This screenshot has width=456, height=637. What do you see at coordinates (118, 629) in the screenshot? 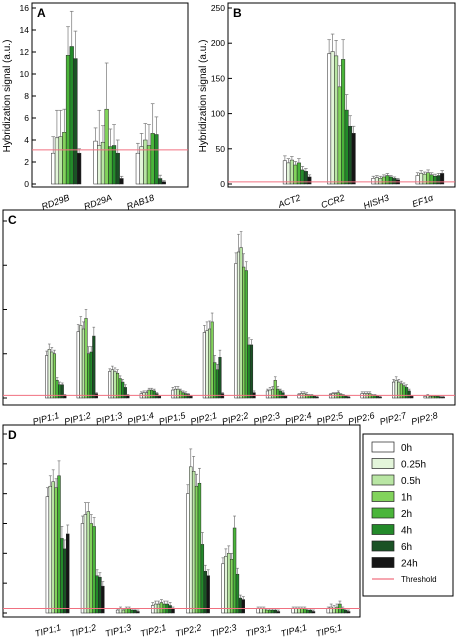
I see `category-label: TIP1;3` at bounding box center [118, 629].